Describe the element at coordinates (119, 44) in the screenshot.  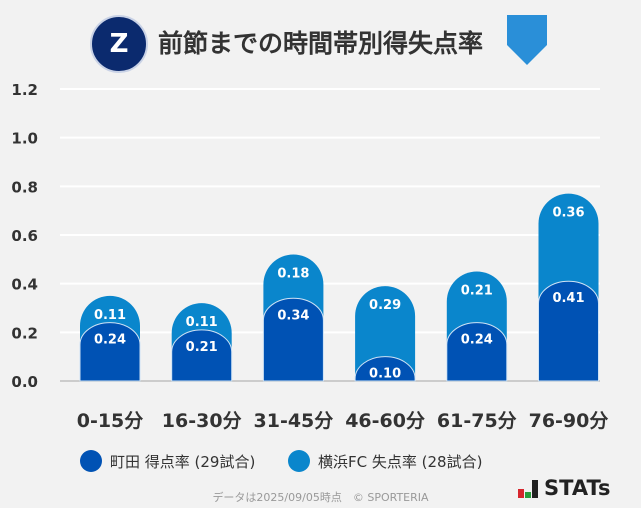
I see `logo-machida-zelvia: Z` at that location.